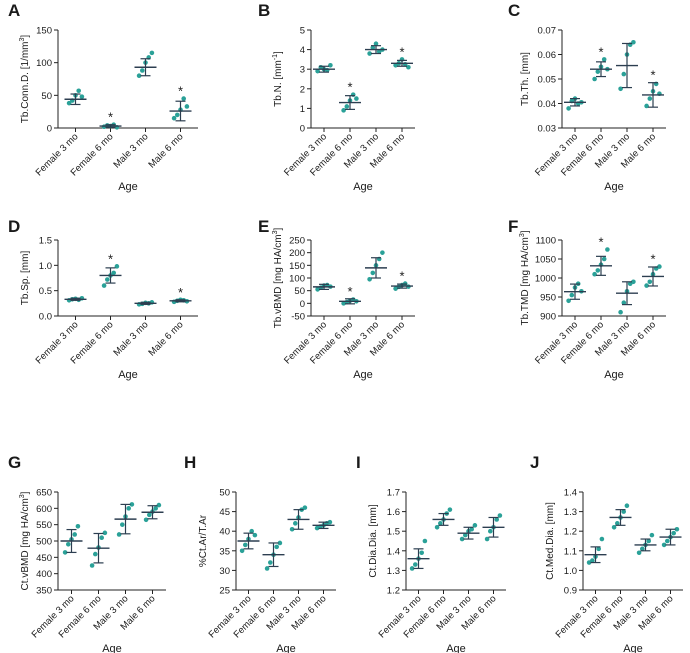 Image resolution: width=690 pixels, height=653 pixels. Describe the element at coordinates (547, 129) in the screenshot. I see `y-tick-label: 0.03` at that location.